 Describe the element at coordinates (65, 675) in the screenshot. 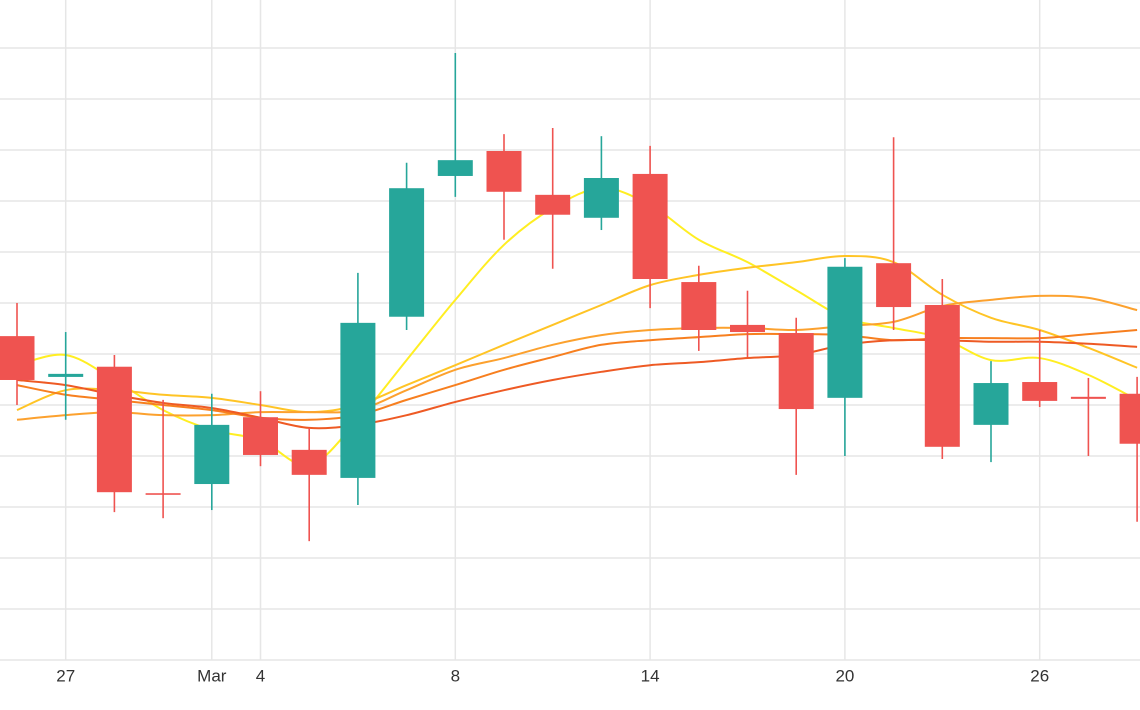

I see `x-tick-label: 27` at that location.